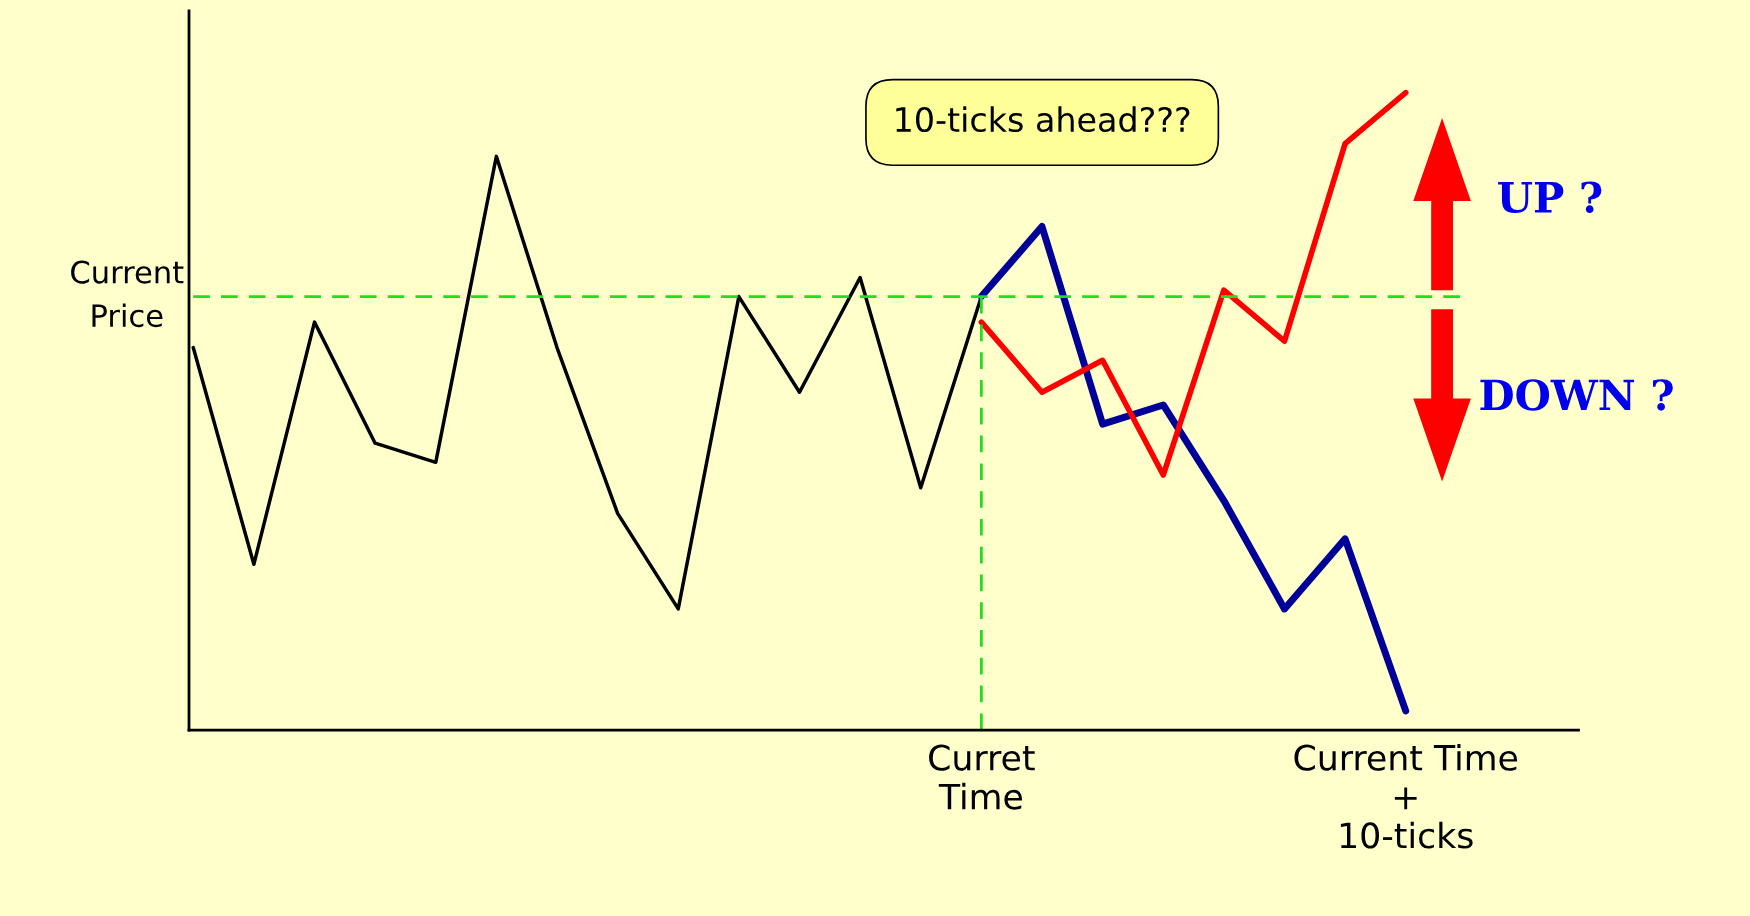 Image resolution: width=1750 pixels, height=916 pixels. Describe the element at coordinates (127, 294) in the screenshot. I see `ref-line-label: Current Price` at that location.